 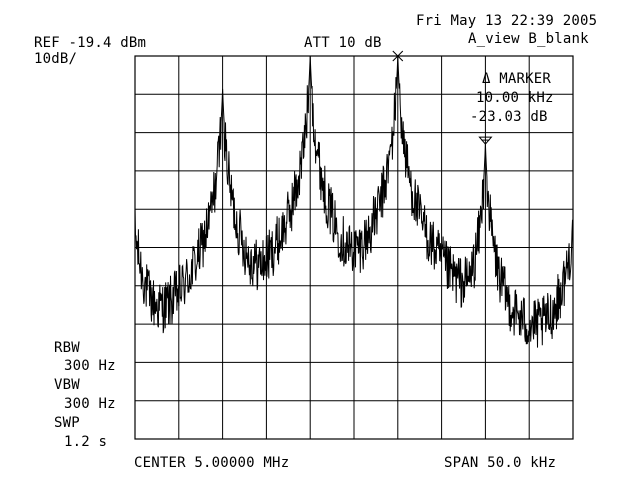 I want to click on swp-label: SWP, so click(x=67, y=423).